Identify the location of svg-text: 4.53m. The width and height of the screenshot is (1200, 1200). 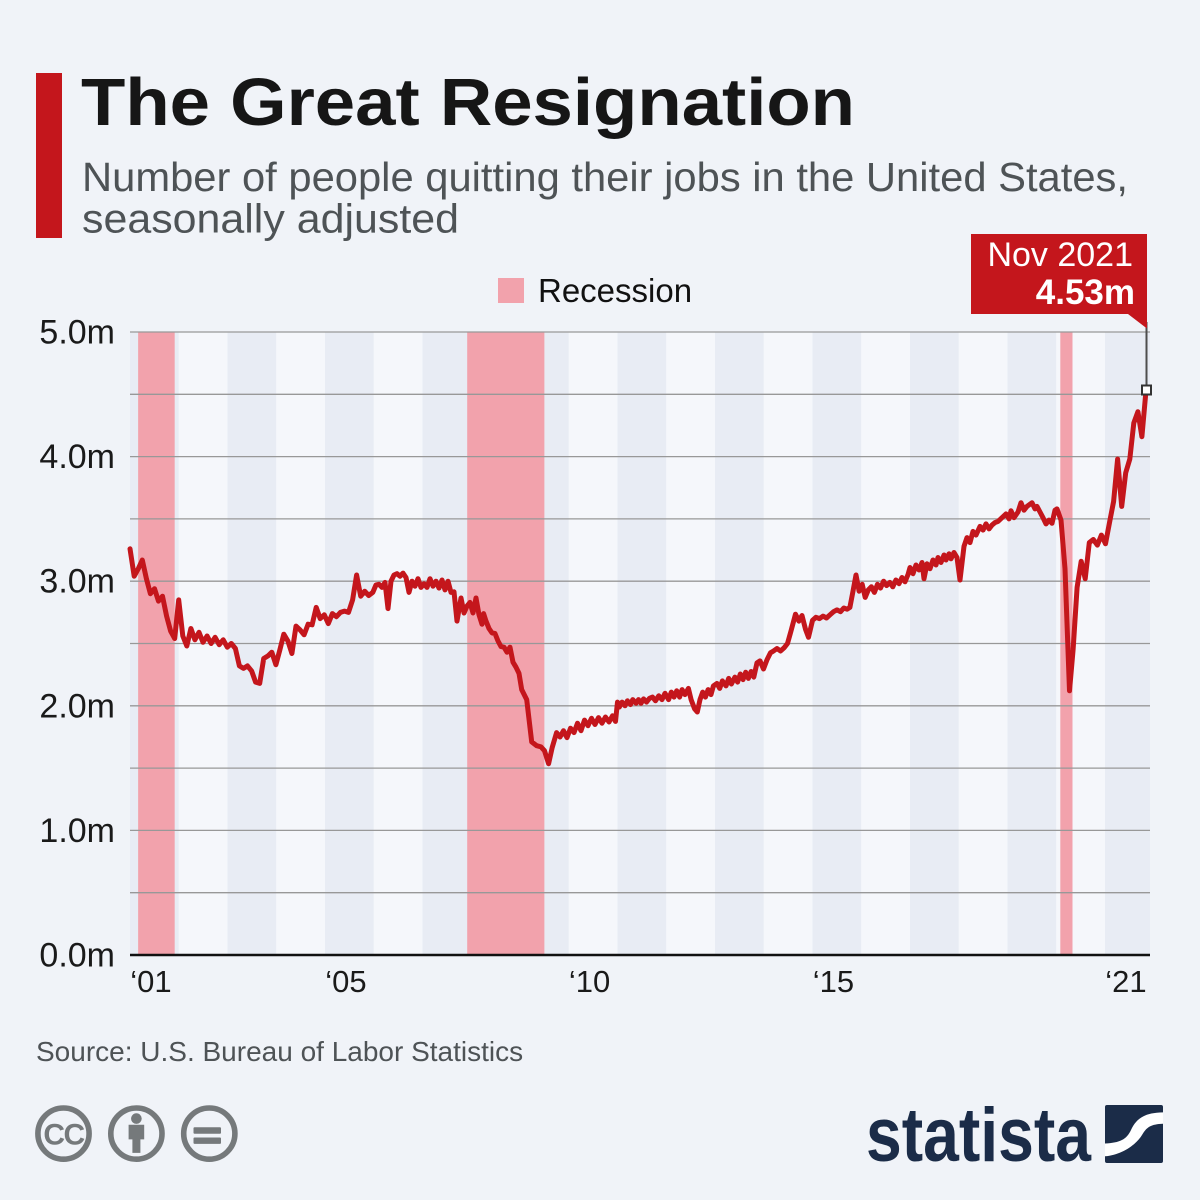
(1085, 292).